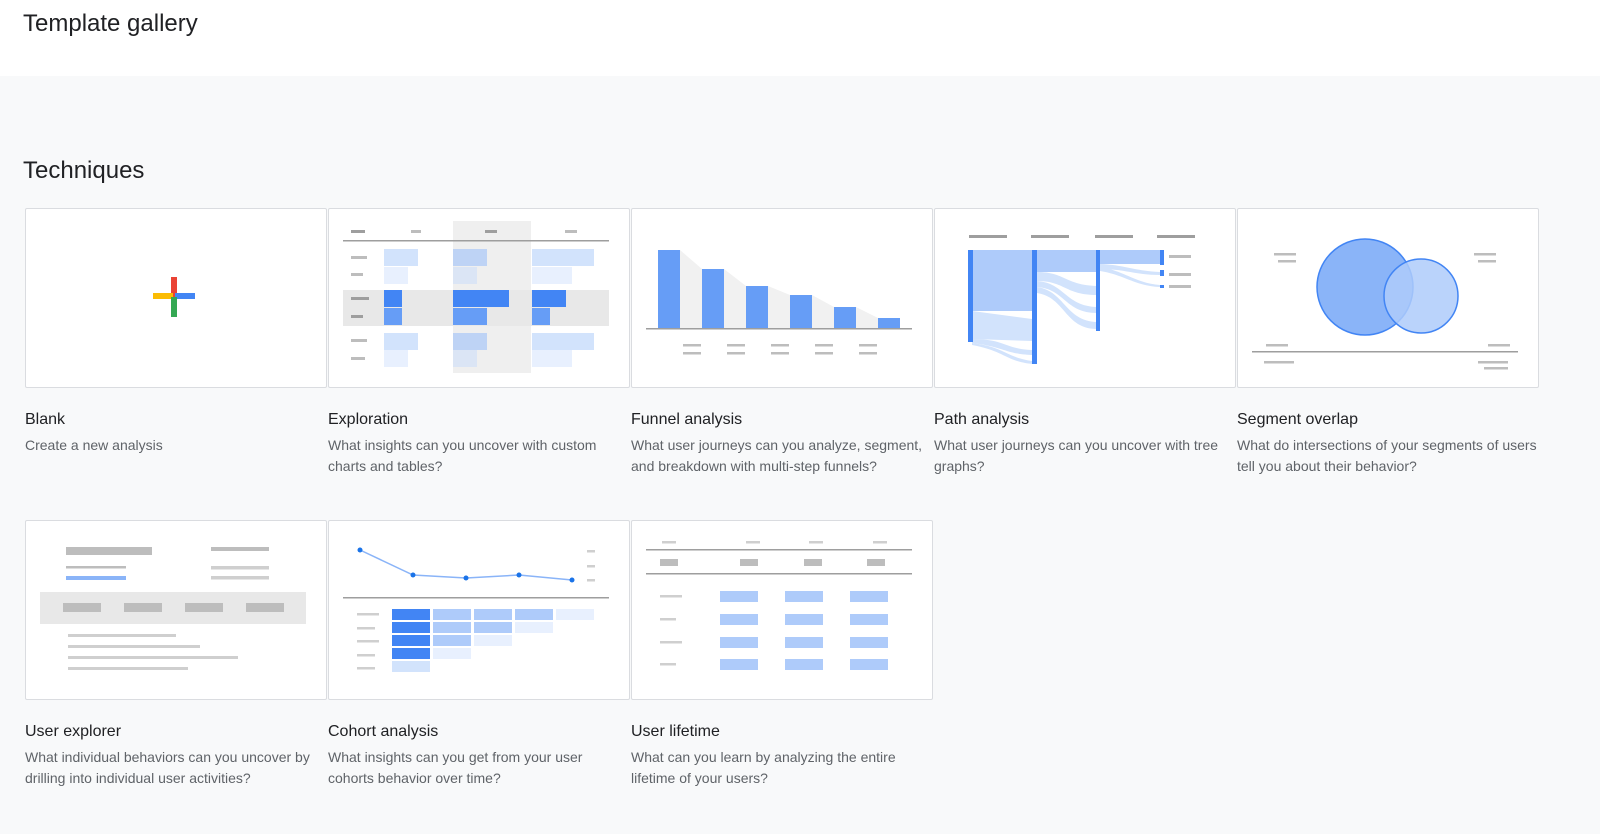 Image resolution: width=1600 pixels, height=834 pixels. I want to click on page-title: Template gallery, so click(110, 23).